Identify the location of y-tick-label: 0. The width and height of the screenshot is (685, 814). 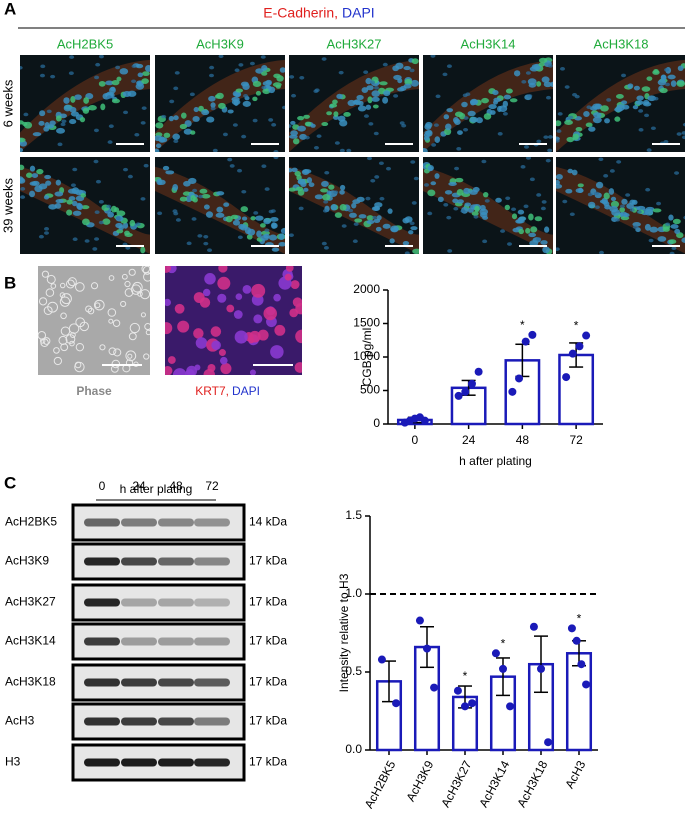
(376, 423).